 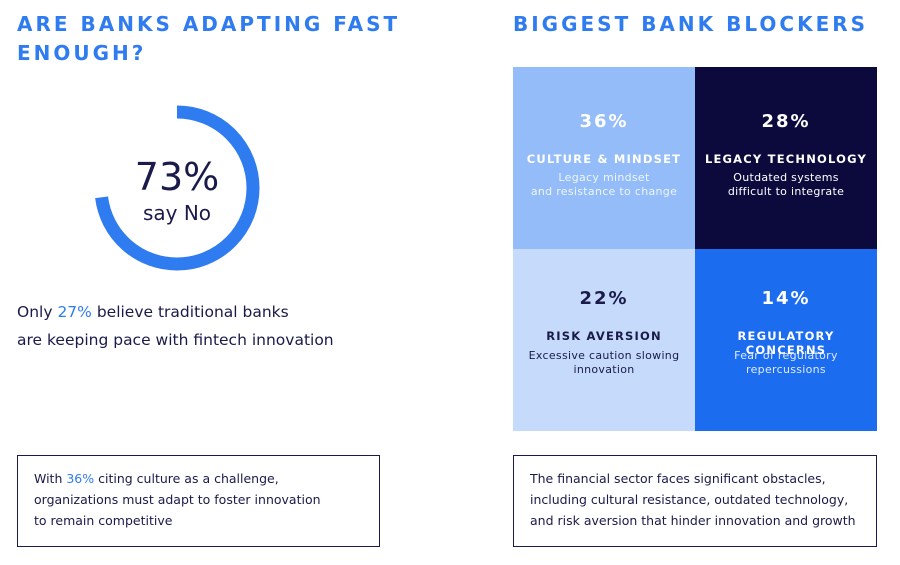 What do you see at coordinates (190, 312) in the screenshot?
I see `stat-line1-rest: believe traditional banks` at bounding box center [190, 312].